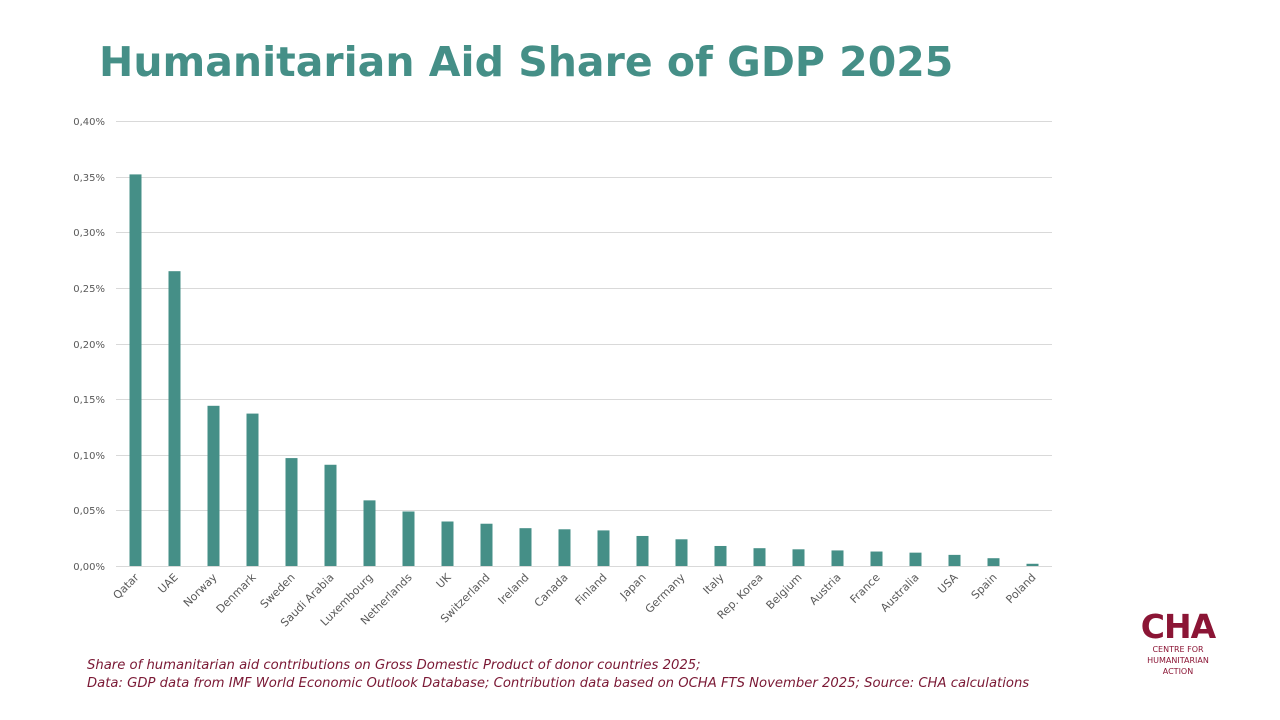  What do you see at coordinates (993, 562) in the screenshot?
I see `bar-spain` at bounding box center [993, 562].